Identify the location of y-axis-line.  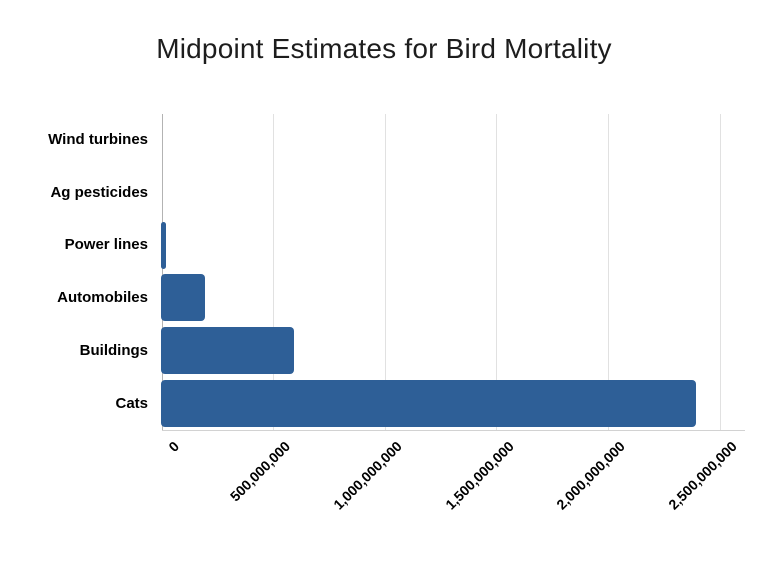
(162, 272).